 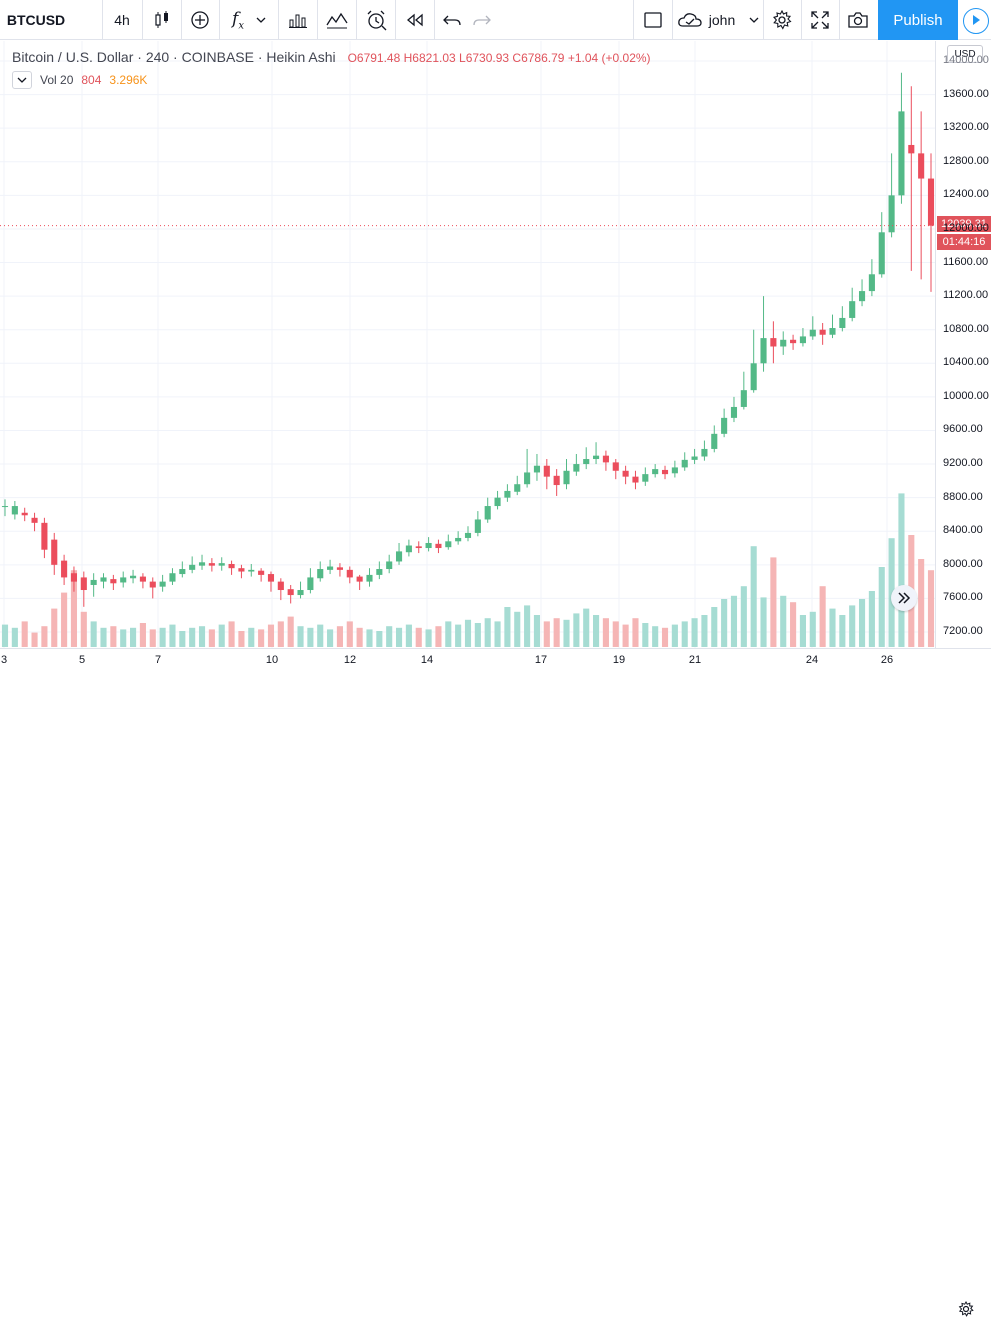 I want to click on redo-button, so click(x=482, y=20).